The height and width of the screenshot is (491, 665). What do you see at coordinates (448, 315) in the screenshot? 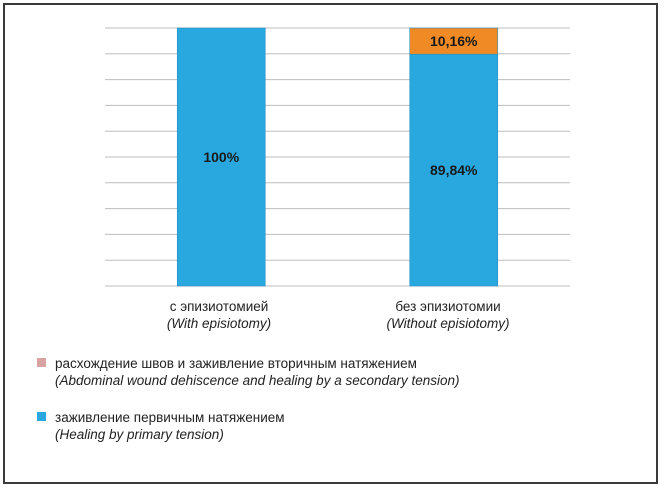
I see `category-label-without-episiotomy: без эпизиотомии (Without episiotomy)` at bounding box center [448, 315].